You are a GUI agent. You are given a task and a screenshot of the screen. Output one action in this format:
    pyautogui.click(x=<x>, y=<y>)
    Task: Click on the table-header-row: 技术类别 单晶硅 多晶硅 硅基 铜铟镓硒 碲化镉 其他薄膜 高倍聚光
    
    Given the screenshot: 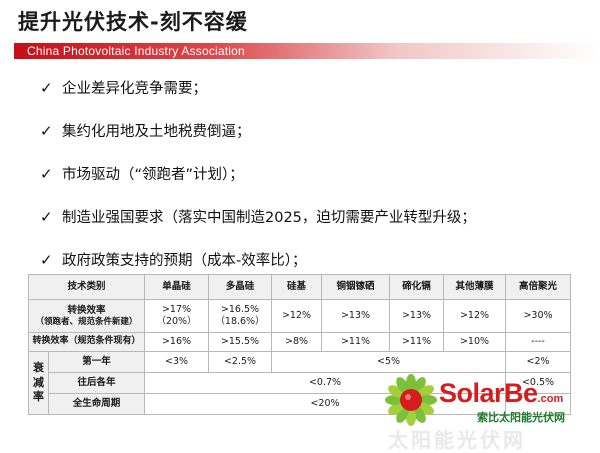 What is the action you would take?
    pyautogui.click(x=299, y=287)
    